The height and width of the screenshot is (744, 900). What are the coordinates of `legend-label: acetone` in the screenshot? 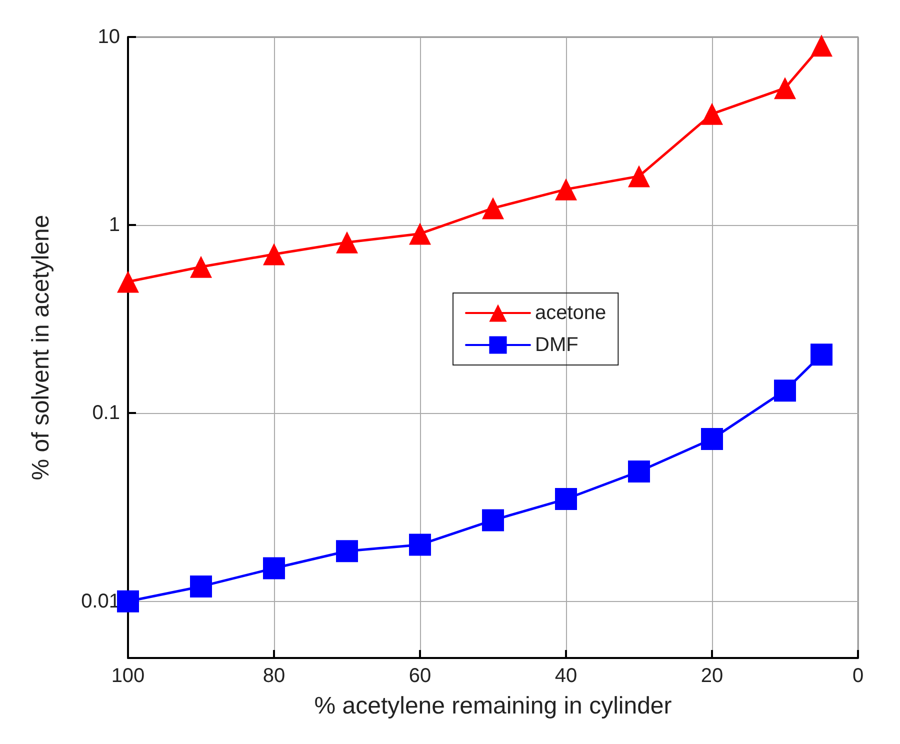 It's located at (570, 313).